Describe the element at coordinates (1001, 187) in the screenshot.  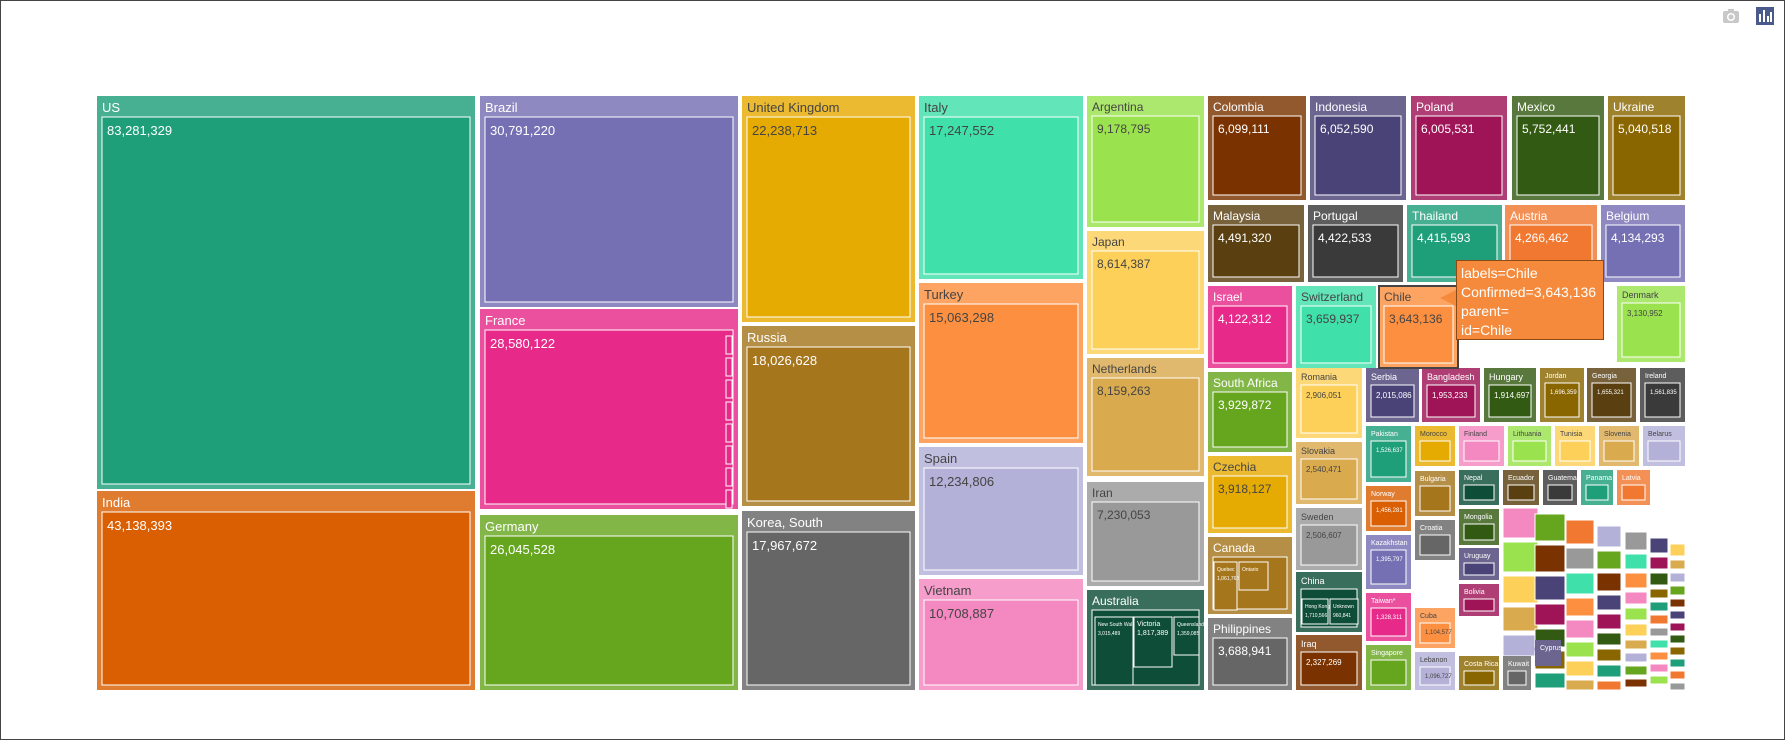
I see `treemap-tile-italy: Italy 17,247,552` at that location.